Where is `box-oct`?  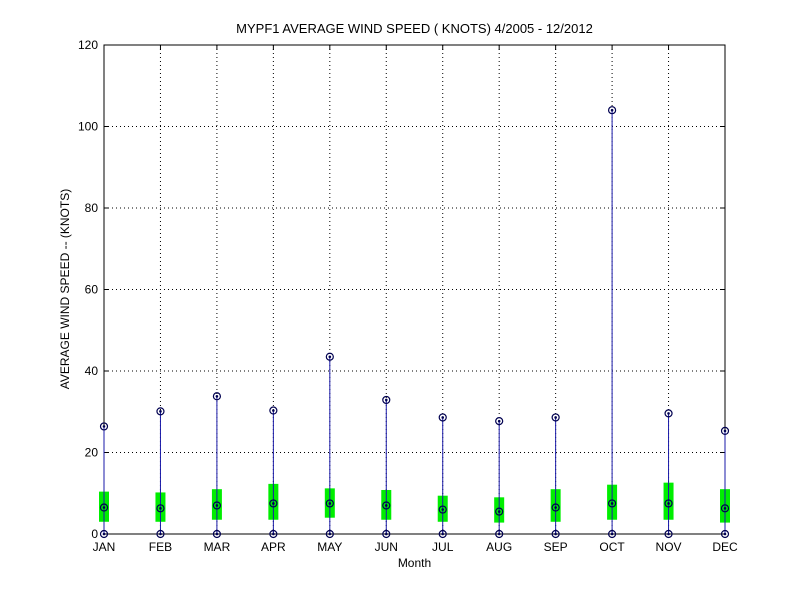
box-oct is located at coordinates (612, 322).